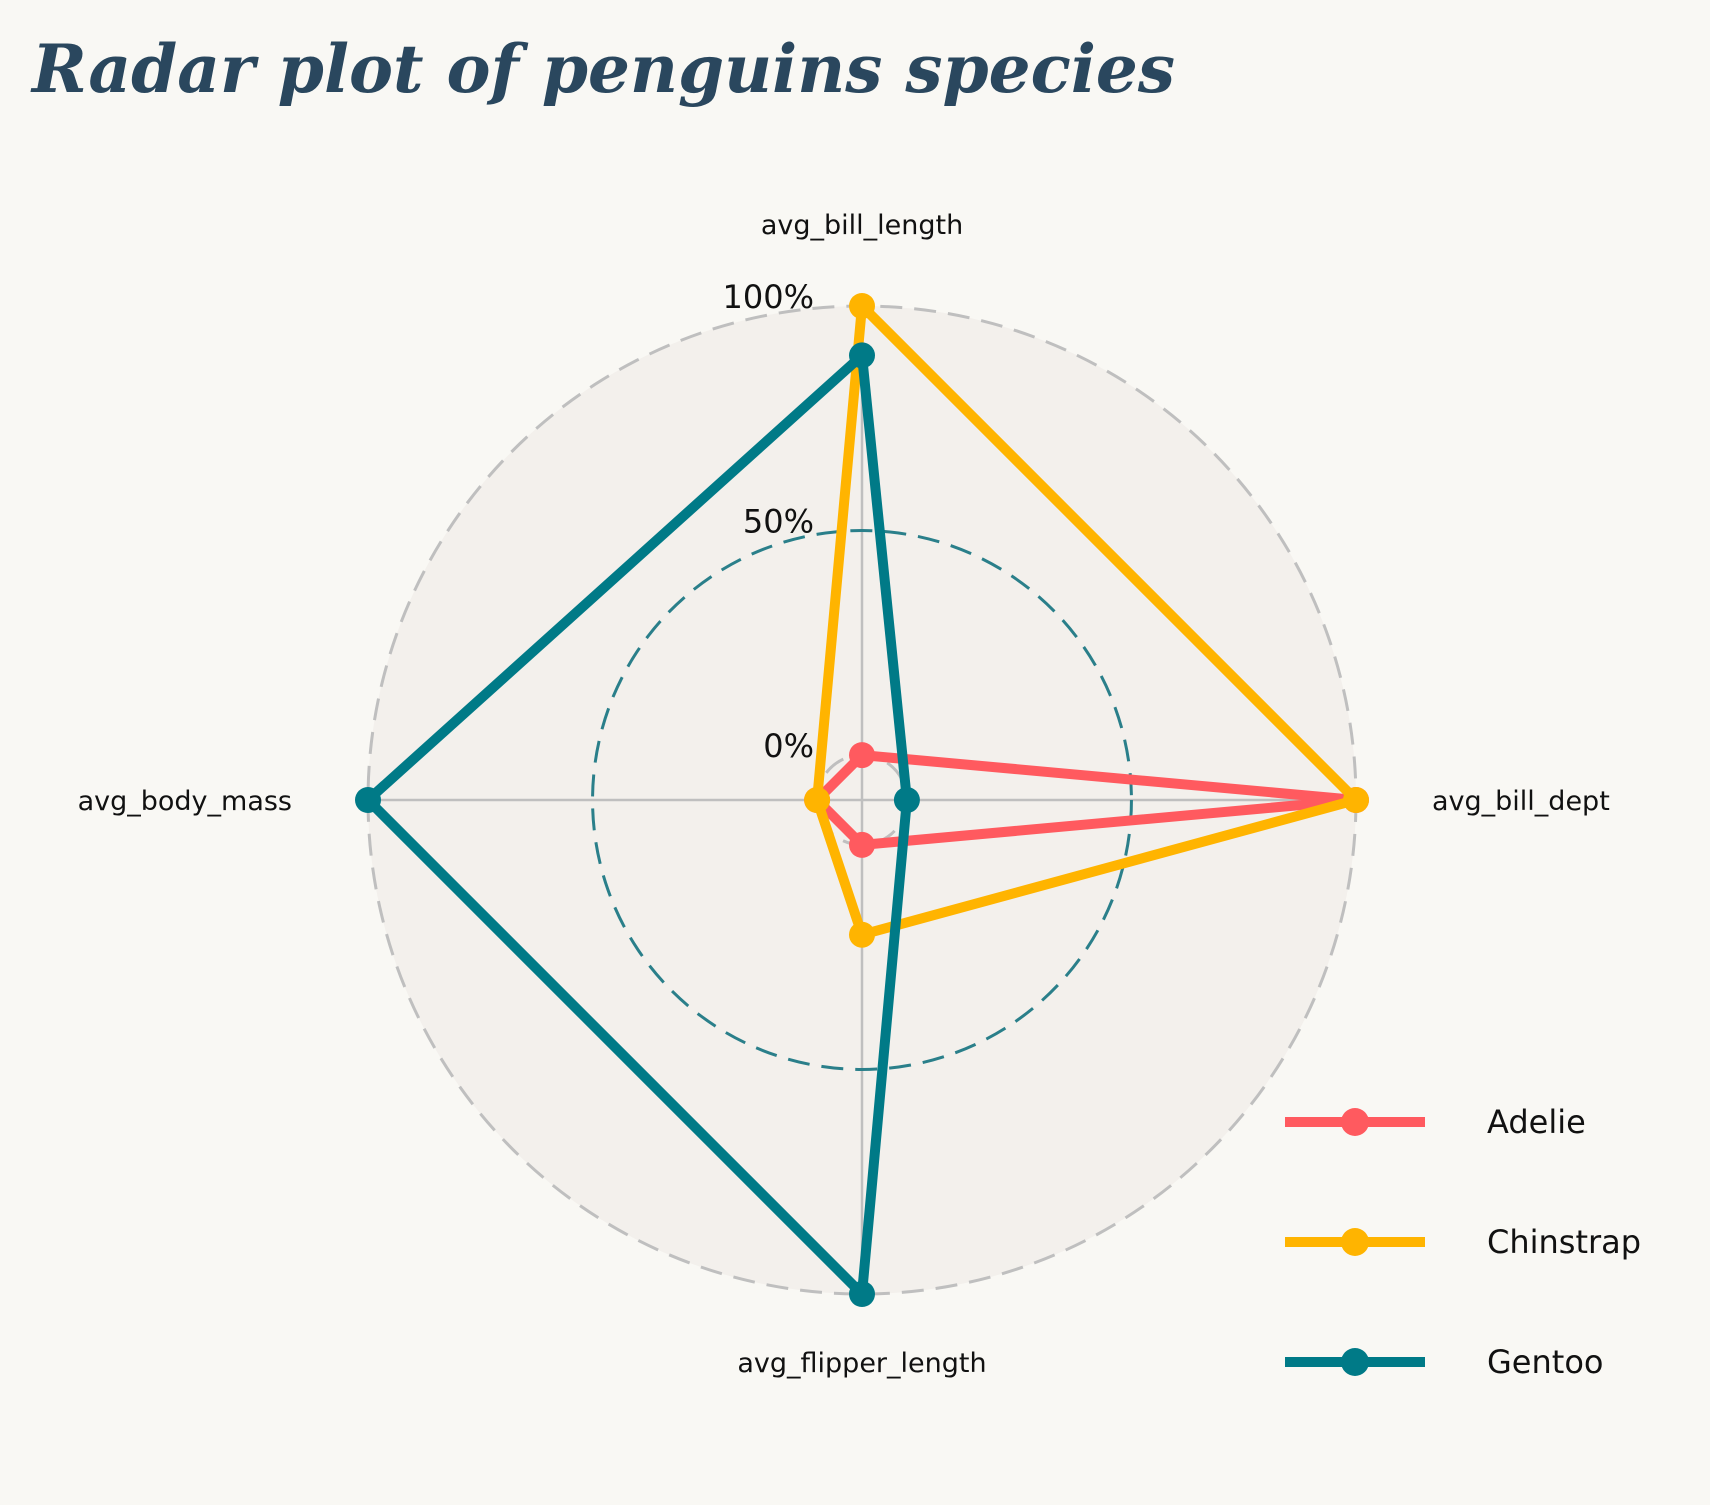 The width and height of the screenshot is (1710, 1505). What do you see at coordinates (1435, 1122) in the screenshot?
I see `legend-item-adelie: Adelie` at bounding box center [1435, 1122].